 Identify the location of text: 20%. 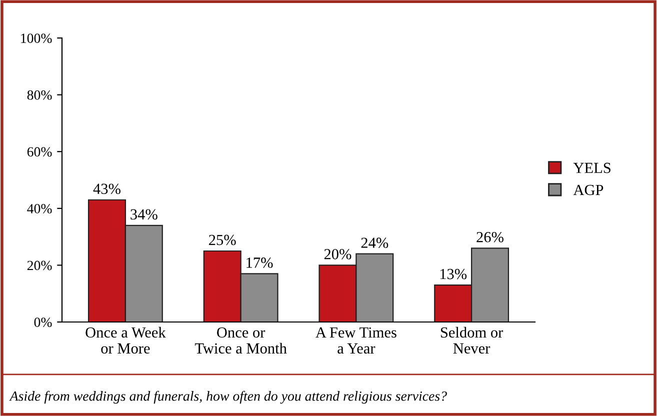
(338, 254).